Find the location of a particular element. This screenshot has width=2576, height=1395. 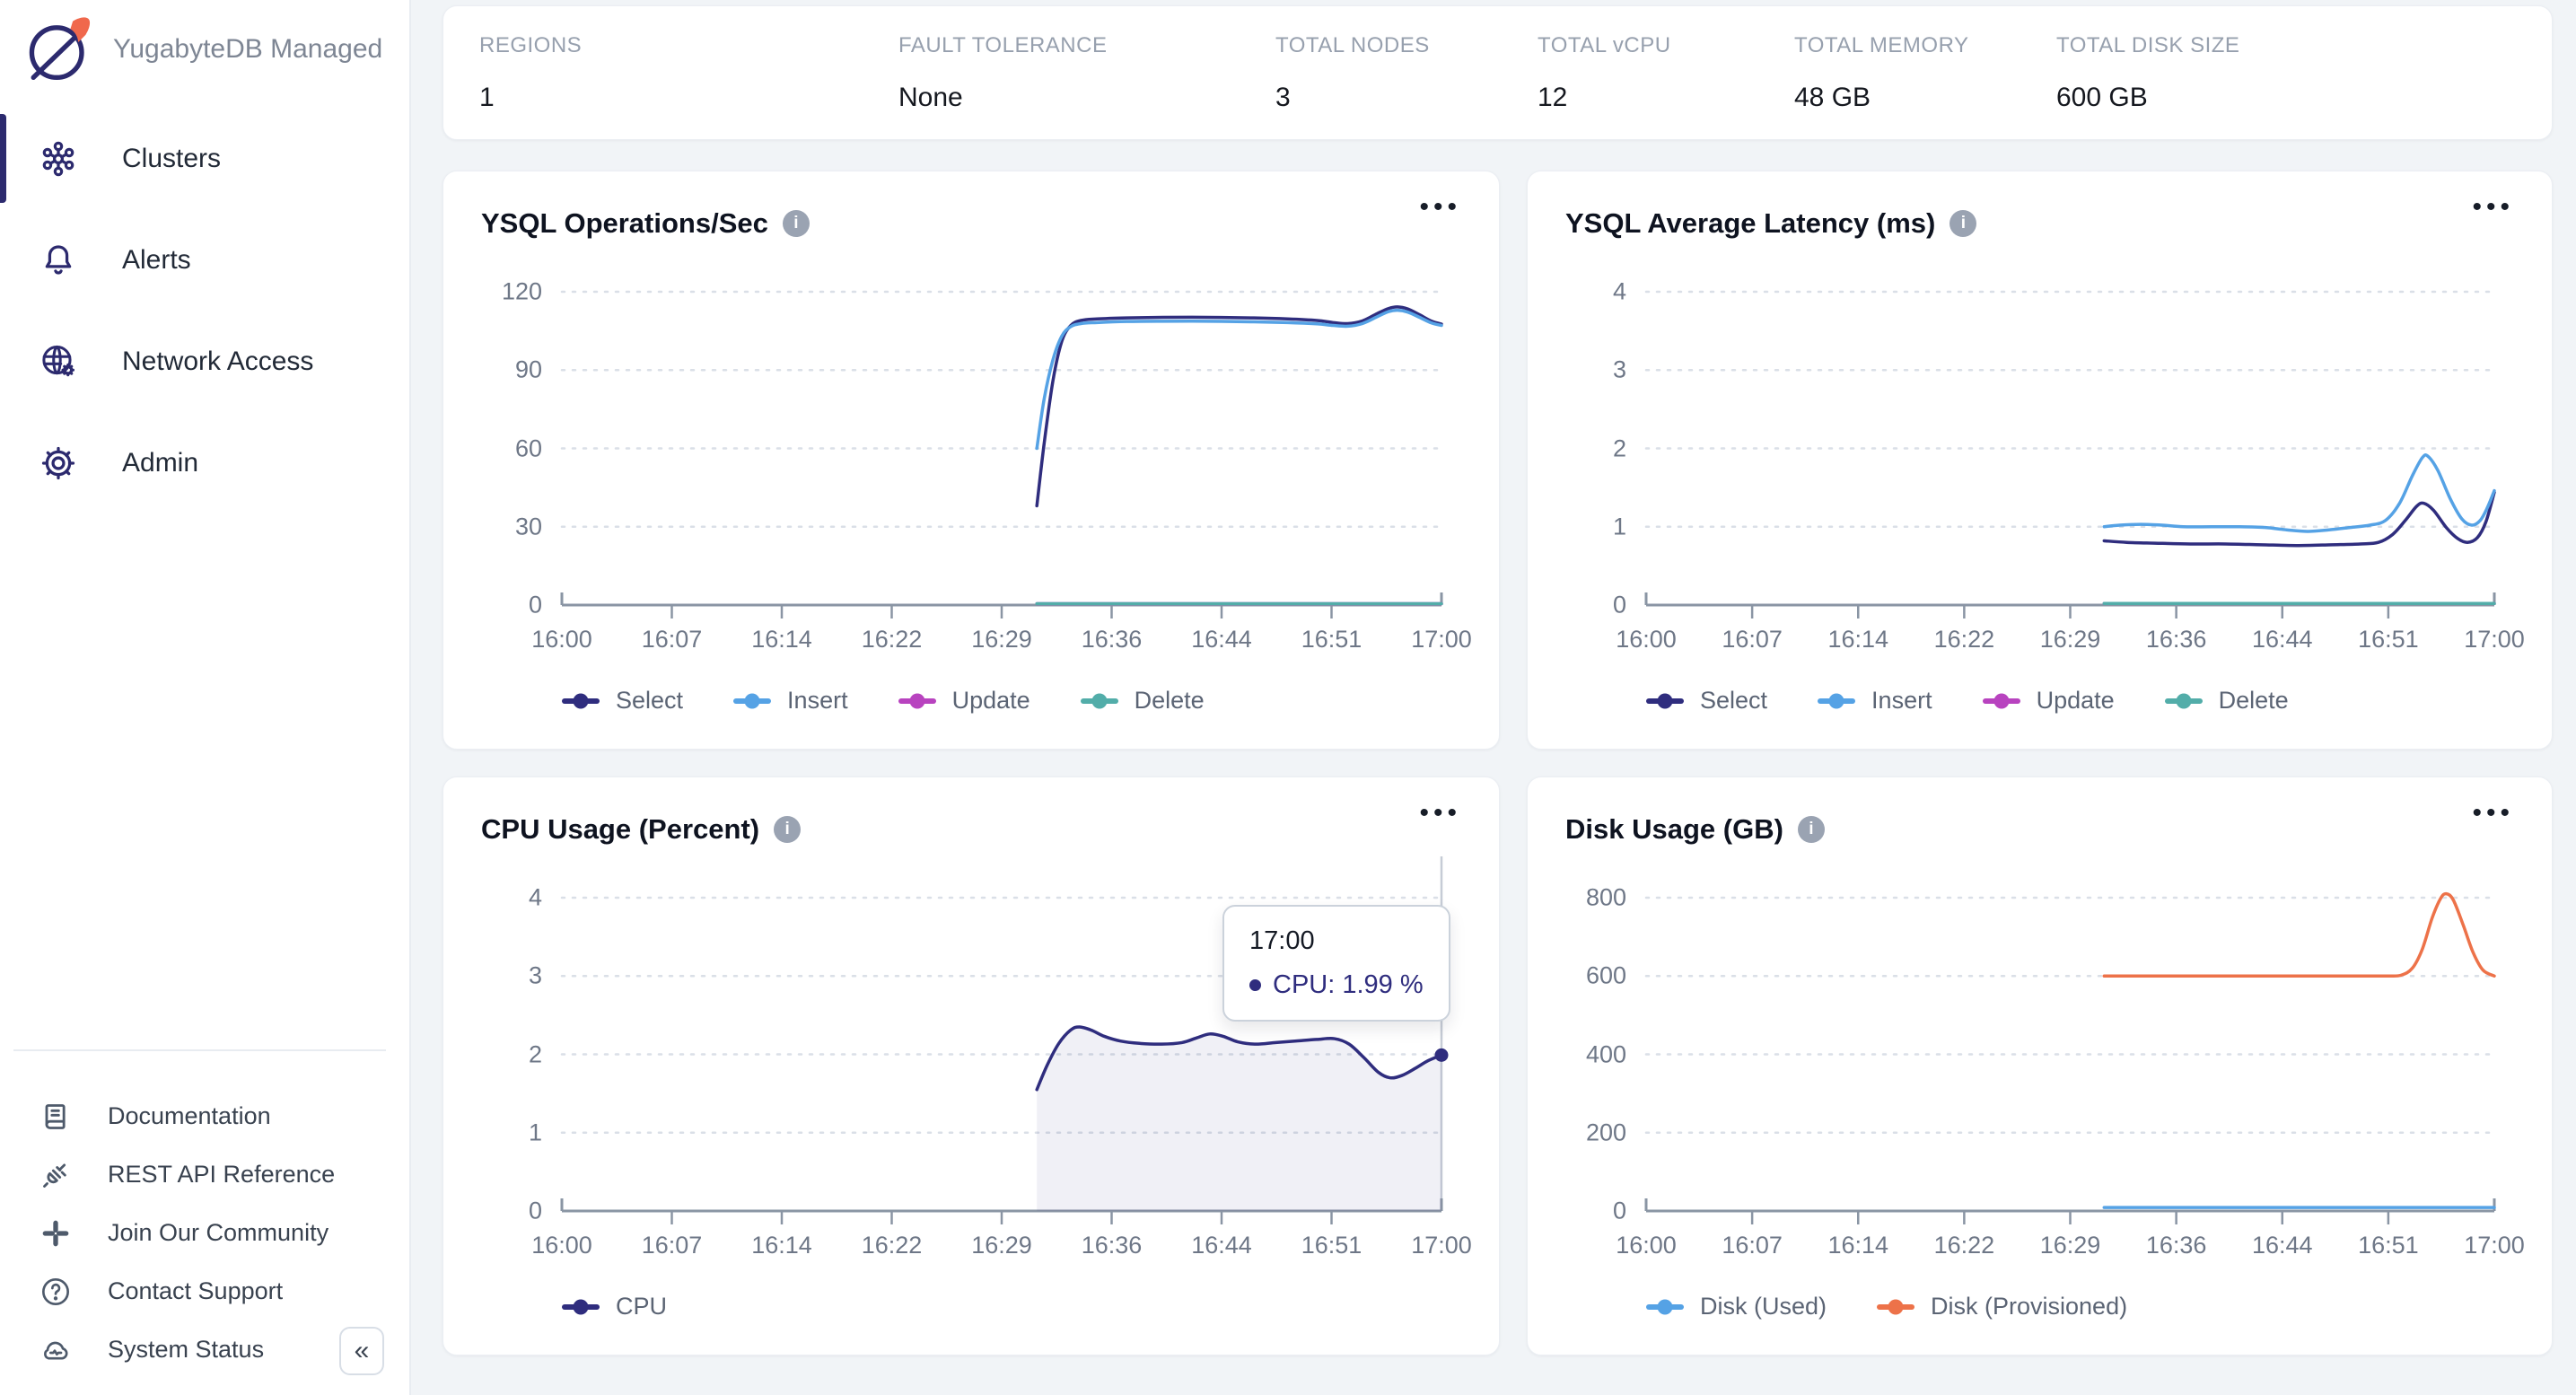

sidebar-link-label: Documentation is located at coordinates (189, 1115).